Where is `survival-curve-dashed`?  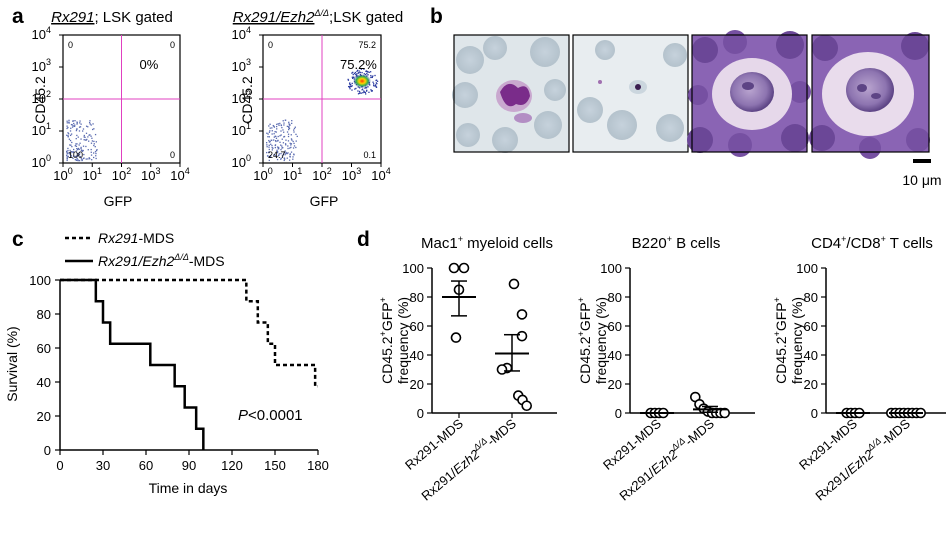
survival-curve-dashed is located at coordinates (189, 333).